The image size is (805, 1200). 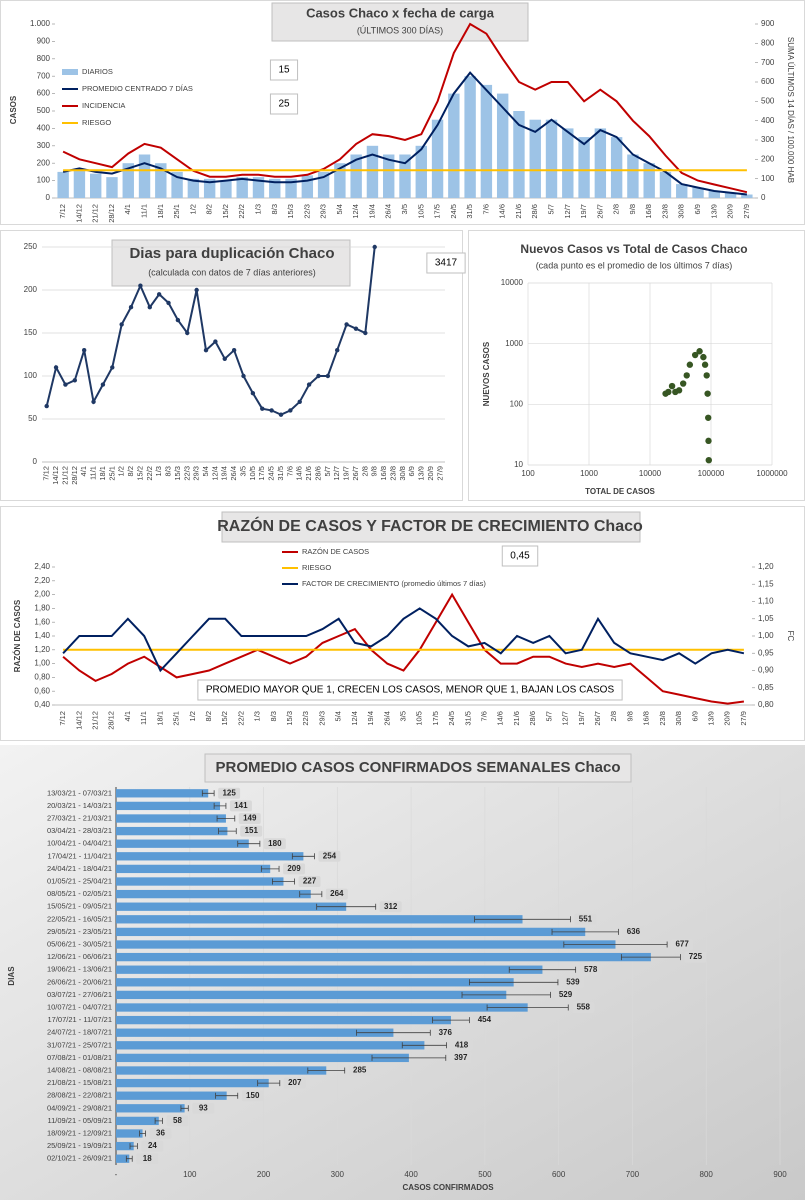 What do you see at coordinates (253, 1095) in the screenshot?
I see `value-label: 150` at bounding box center [253, 1095].